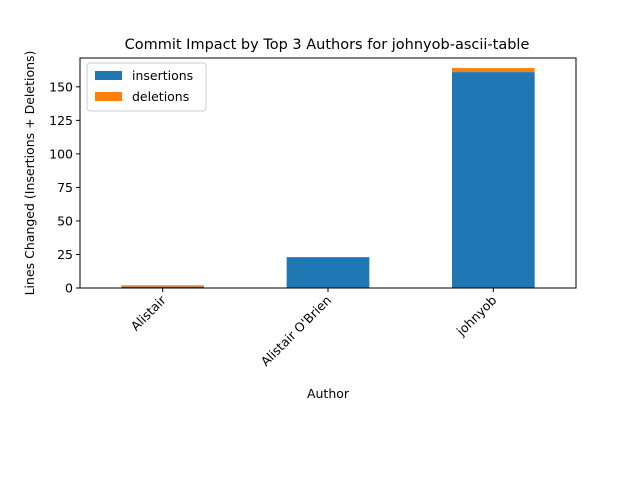 The width and height of the screenshot is (640, 480). What do you see at coordinates (149, 313) in the screenshot?
I see `x-tick-label-0: Alistair` at bounding box center [149, 313].